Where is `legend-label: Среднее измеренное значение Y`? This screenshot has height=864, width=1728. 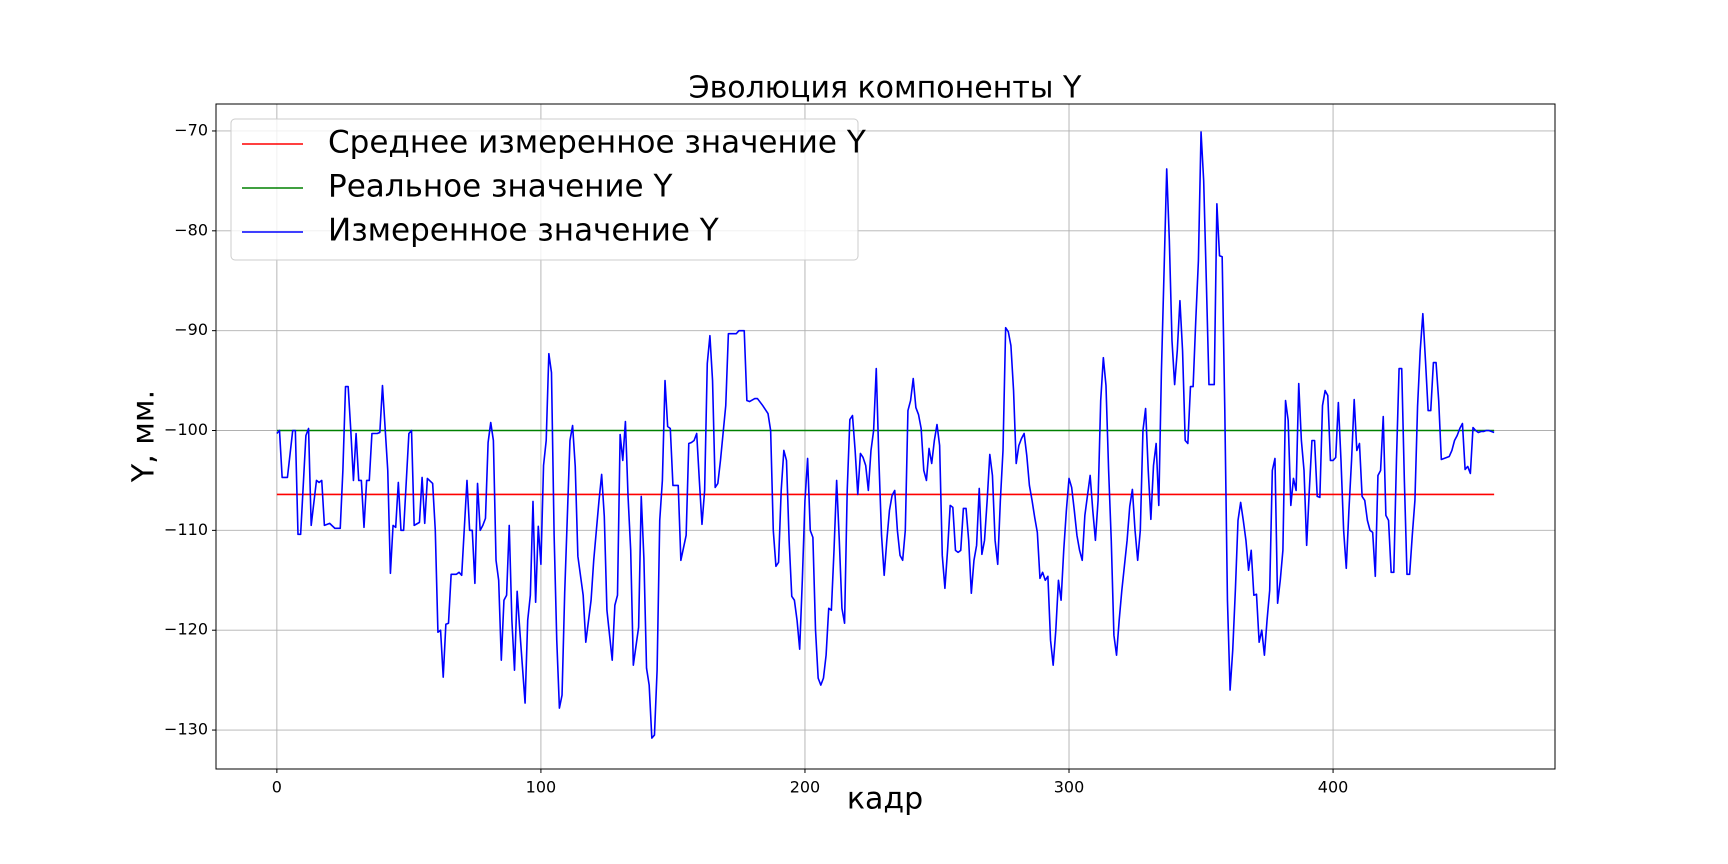 legend-label: Среднее измеренное значение Y is located at coordinates (597, 143).